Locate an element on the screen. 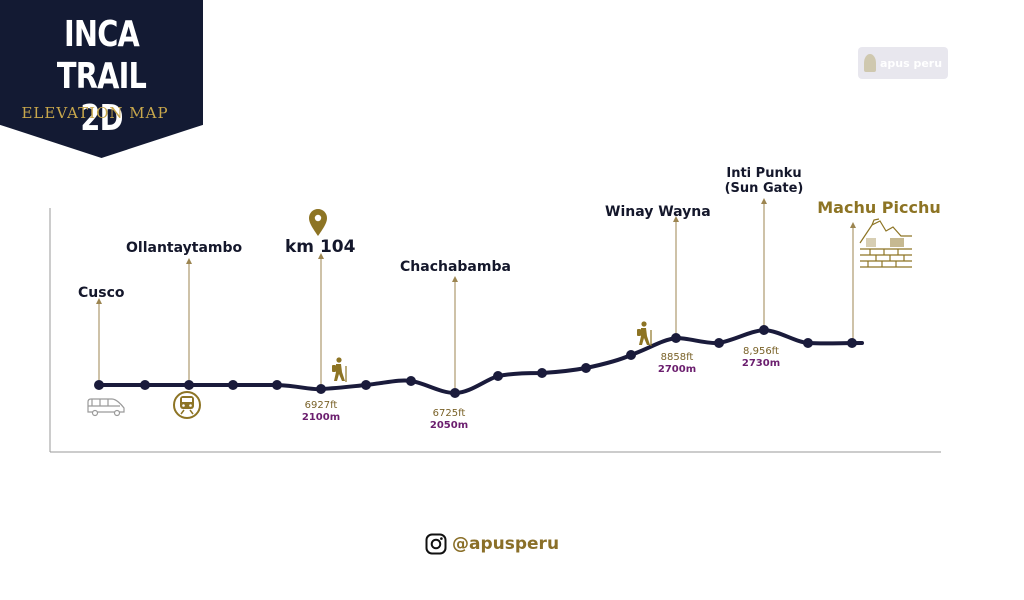 Image resolution: width=1024 pixels, height=600 pixels. elevation-m-km104: 2100m is located at coordinates (321, 417).